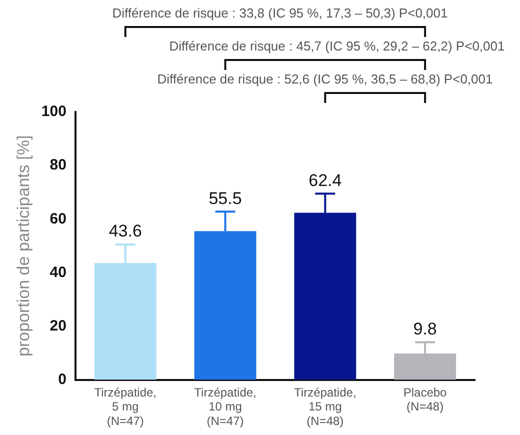 This screenshot has height=435, width=520. I want to click on x-tick-label: Tirzépatide, 5 mg (N=47), so click(125, 406).